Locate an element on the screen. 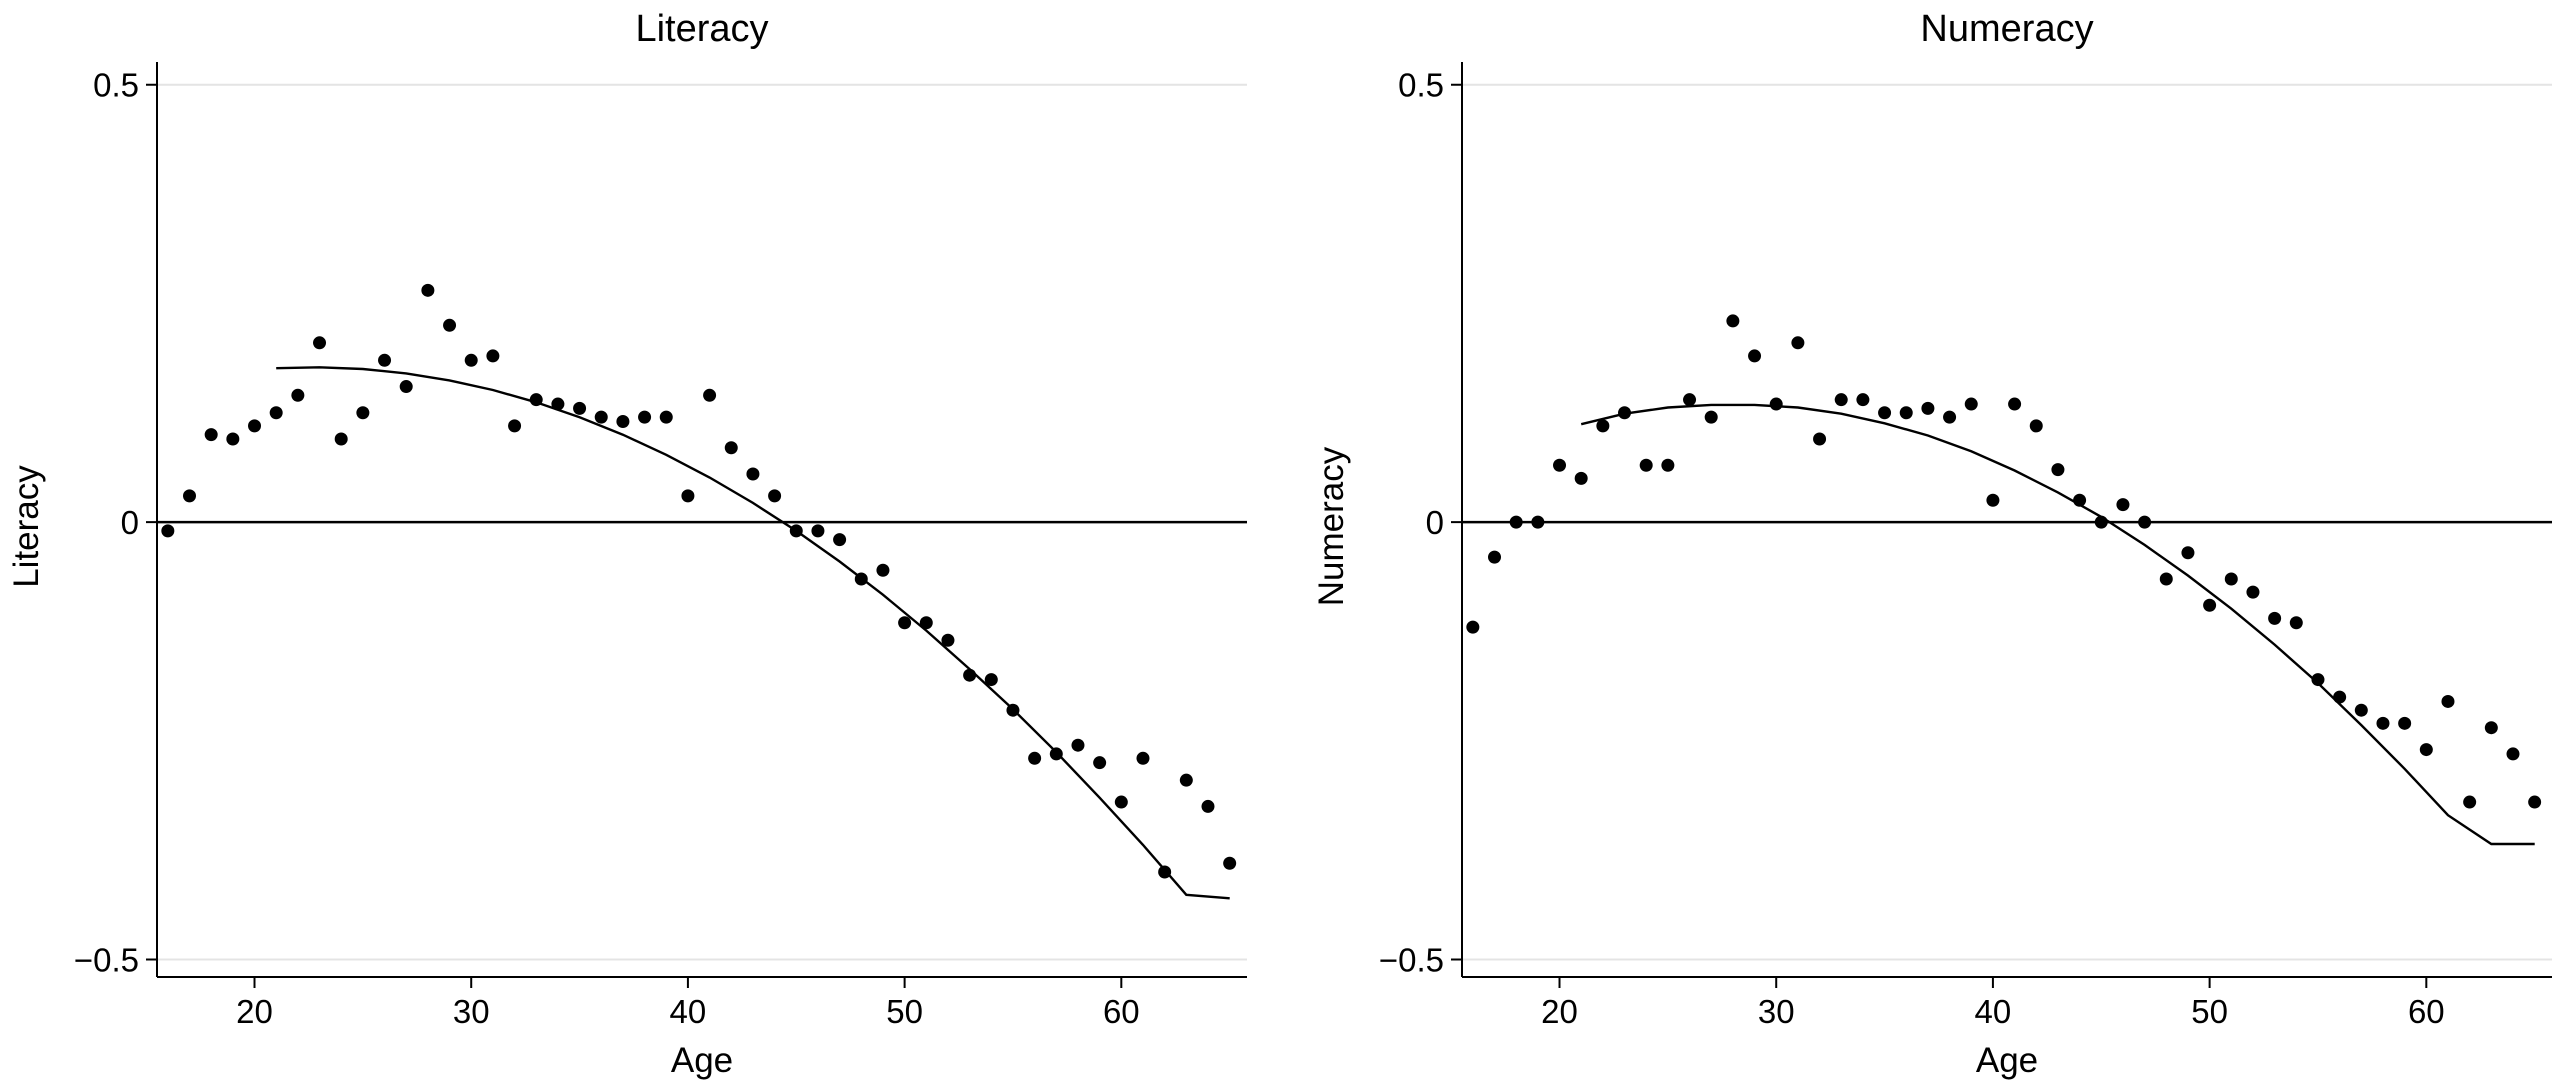  y-tick-label: 0.5 is located at coordinates (116, 85).